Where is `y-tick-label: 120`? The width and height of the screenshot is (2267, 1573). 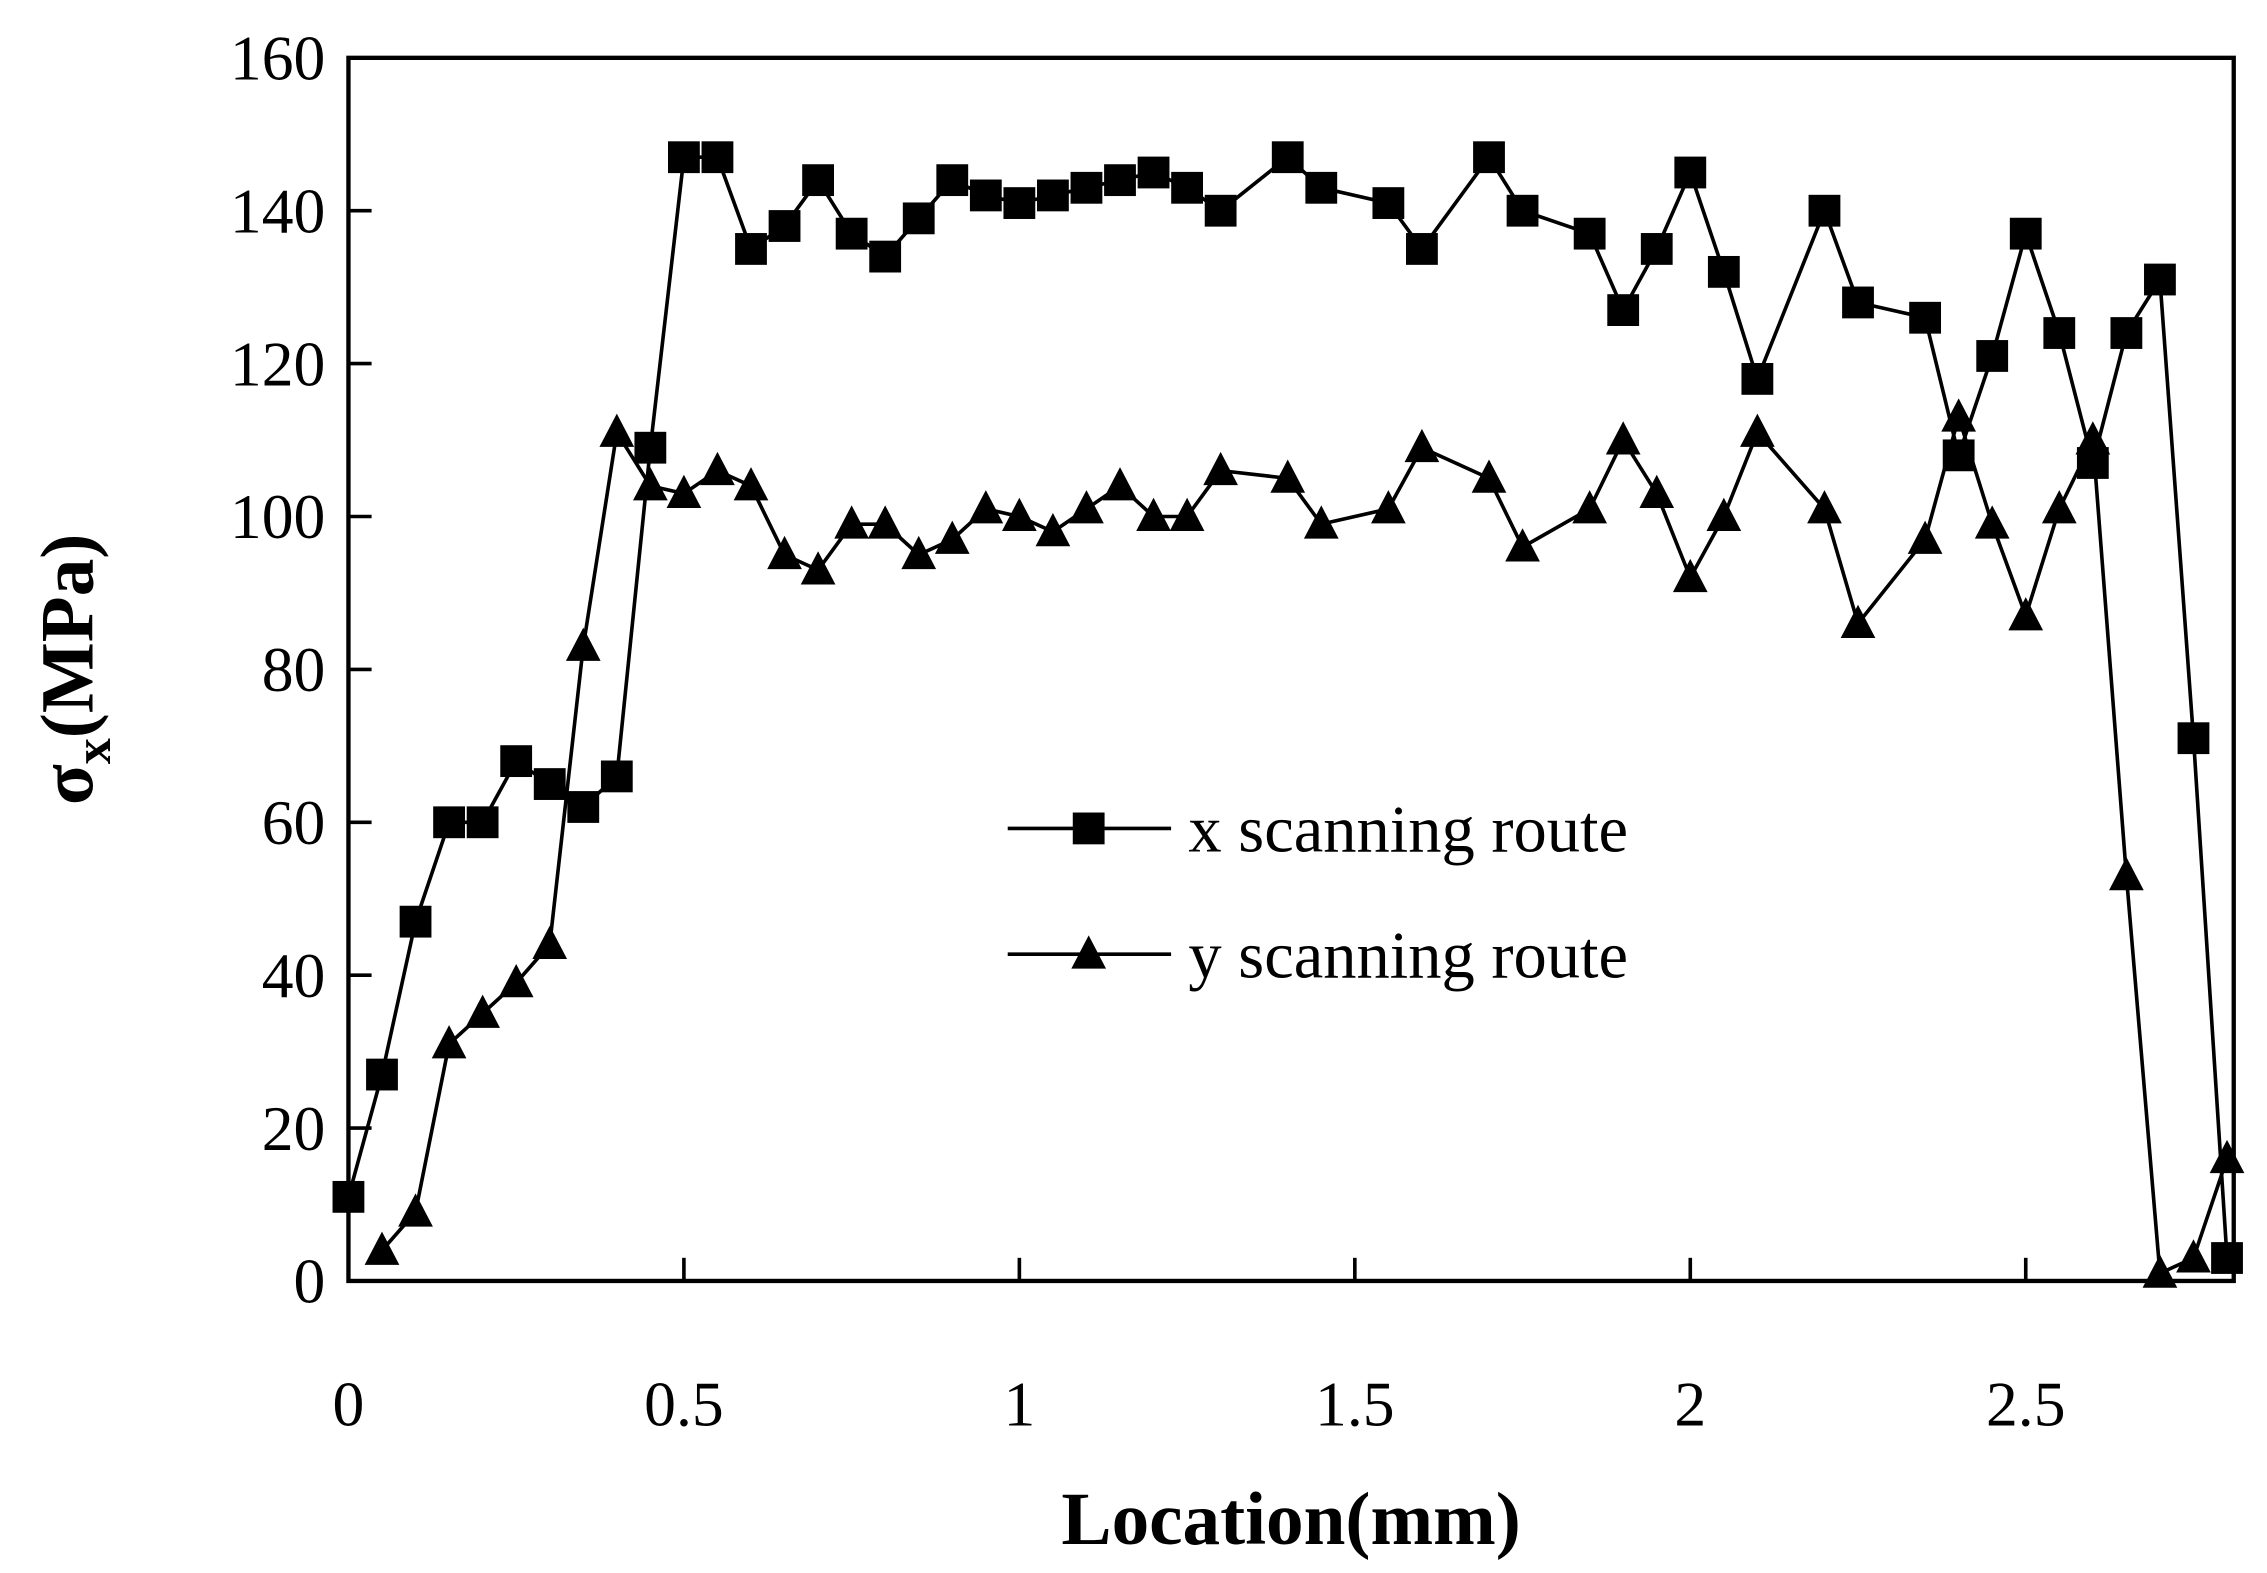 y-tick-label: 120 is located at coordinates (277, 363).